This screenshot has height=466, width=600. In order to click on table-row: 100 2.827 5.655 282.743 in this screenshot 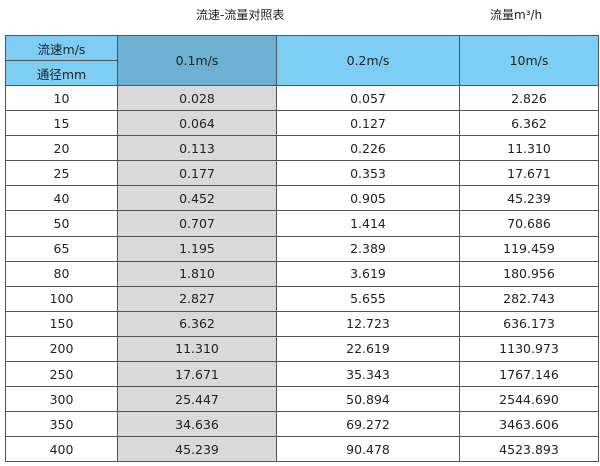, I will do `click(302, 298)`.